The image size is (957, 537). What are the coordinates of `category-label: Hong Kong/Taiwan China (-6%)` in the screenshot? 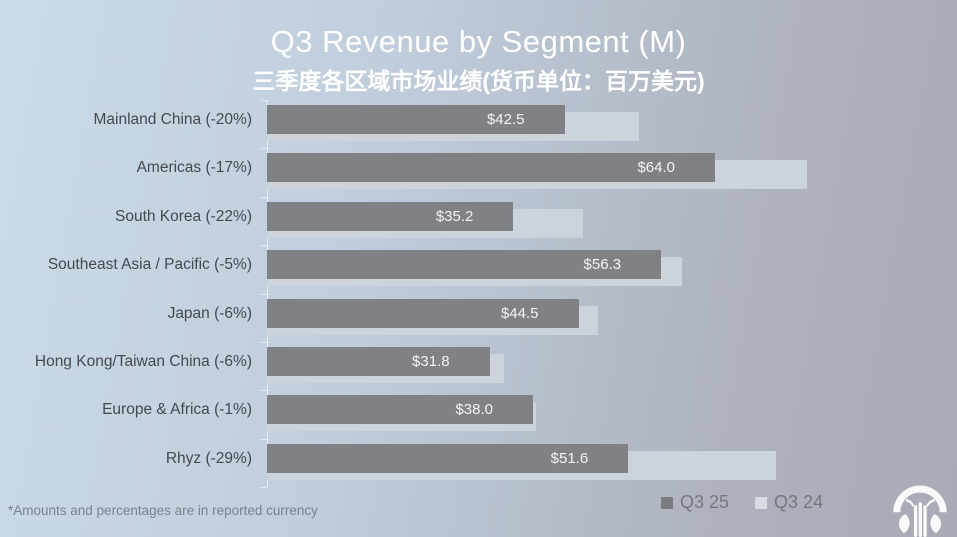 It's located at (143, 361).